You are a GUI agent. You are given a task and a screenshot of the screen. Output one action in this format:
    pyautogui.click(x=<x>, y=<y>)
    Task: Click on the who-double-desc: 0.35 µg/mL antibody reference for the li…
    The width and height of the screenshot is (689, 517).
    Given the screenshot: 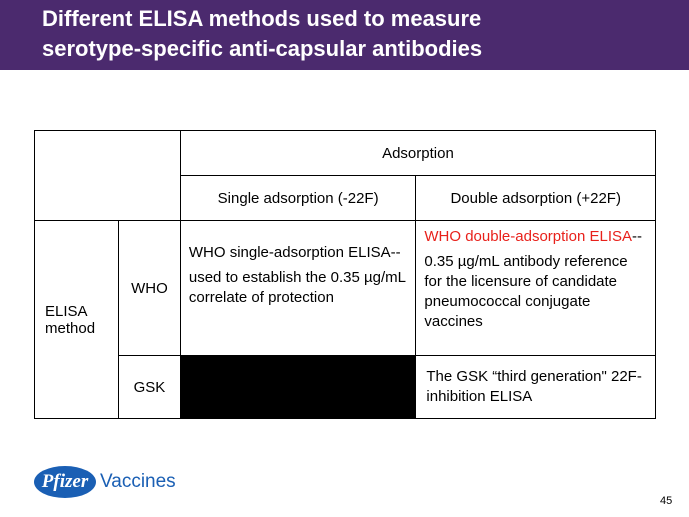 What is the action you would take?
    pyautogui.click(x=526, y=291)
    